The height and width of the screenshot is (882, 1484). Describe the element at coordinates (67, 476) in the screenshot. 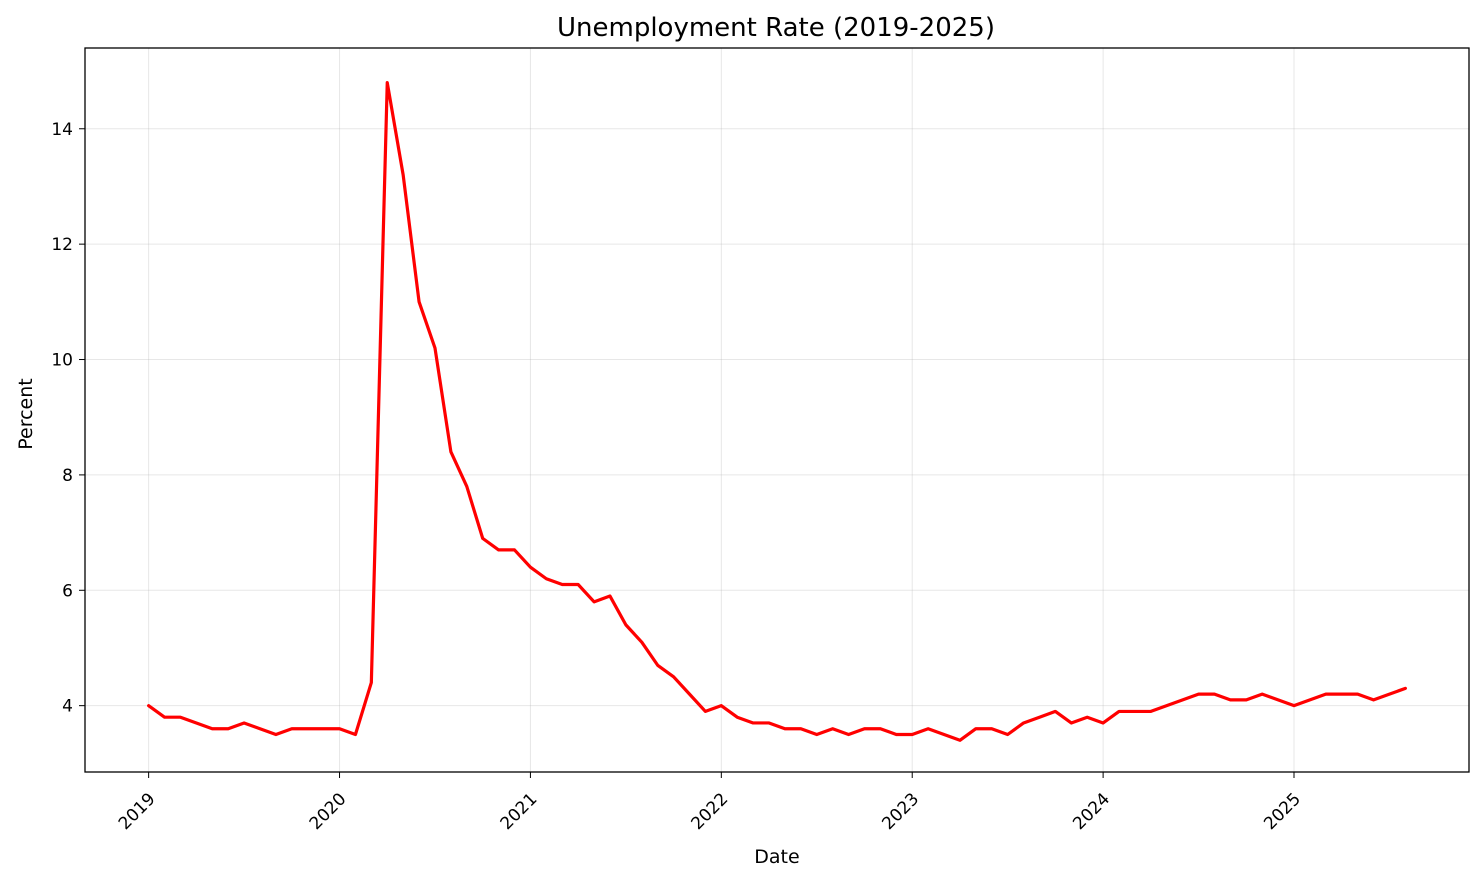

I see `y-tick-label: 8` at that location.